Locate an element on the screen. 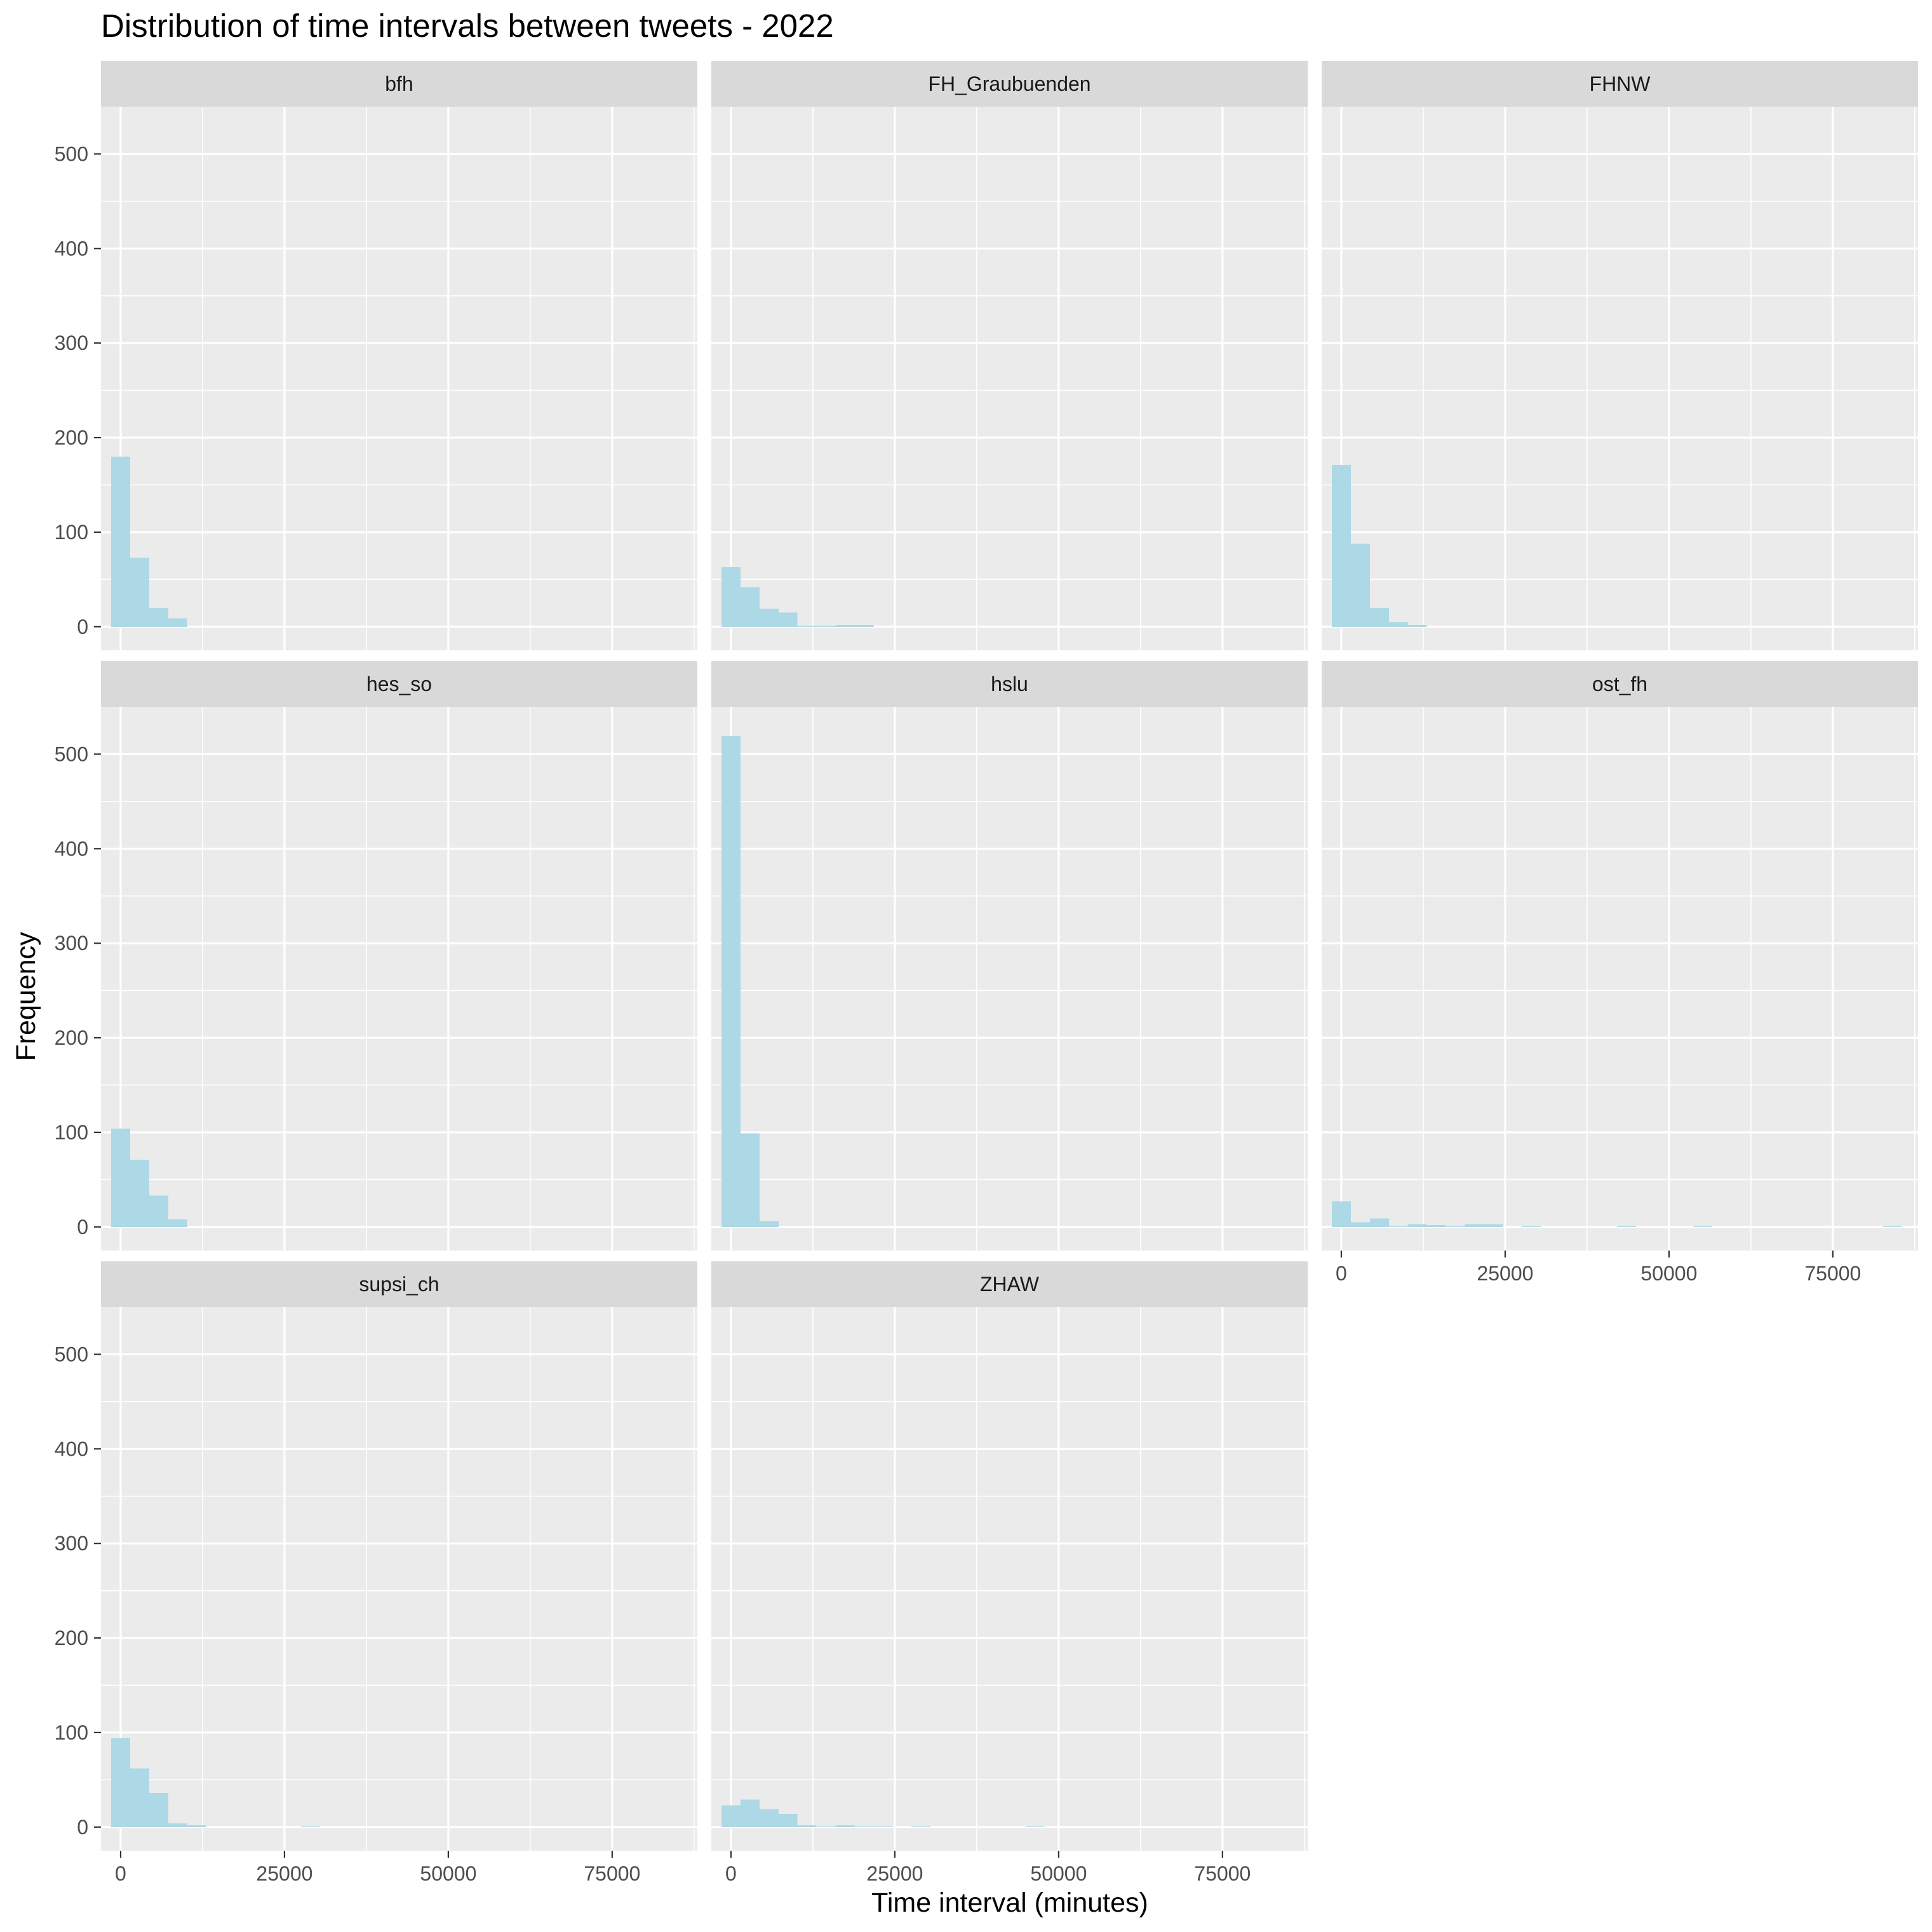 The width and height of the screenshot is (1932, 1932). x-axis-title: Time interval (minutes) is located at coordinates (1009, 1903).